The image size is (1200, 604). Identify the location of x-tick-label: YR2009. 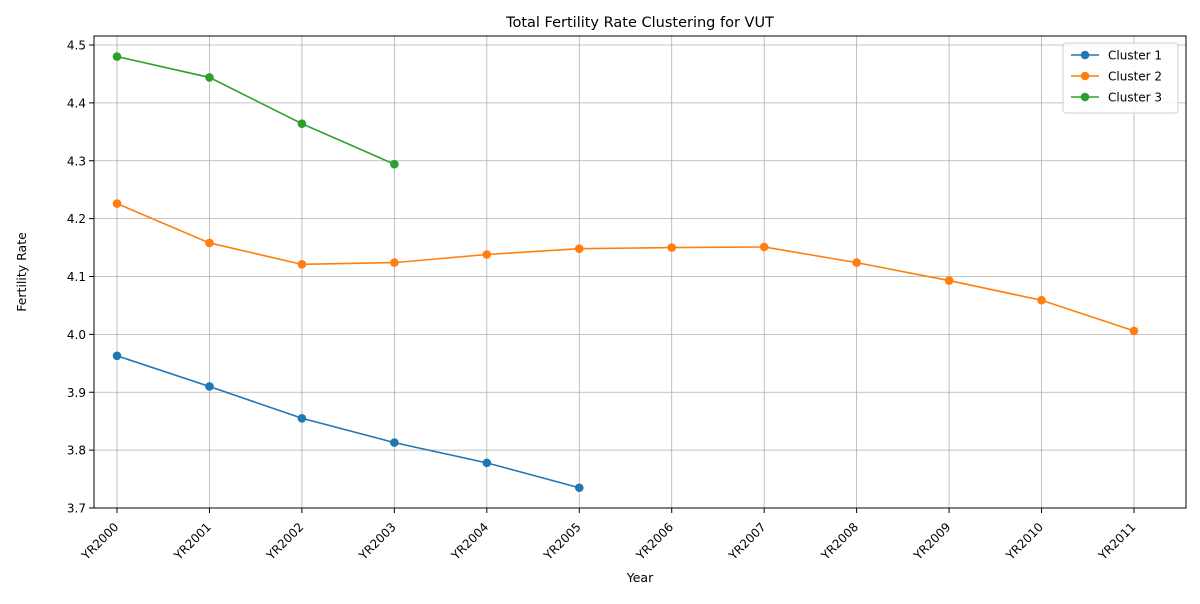
(931, 541).